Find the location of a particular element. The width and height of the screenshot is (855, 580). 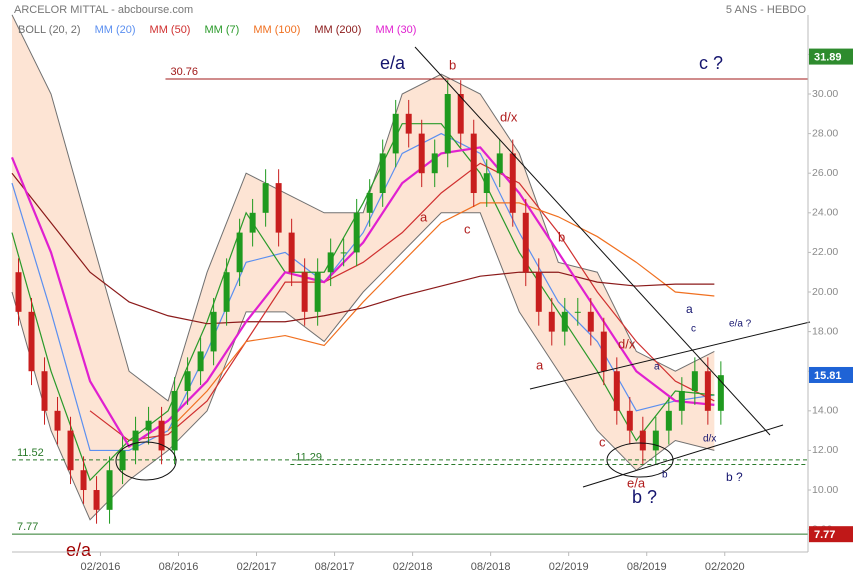

legend-entry: MM (30) is located at coordinates (395, 30).